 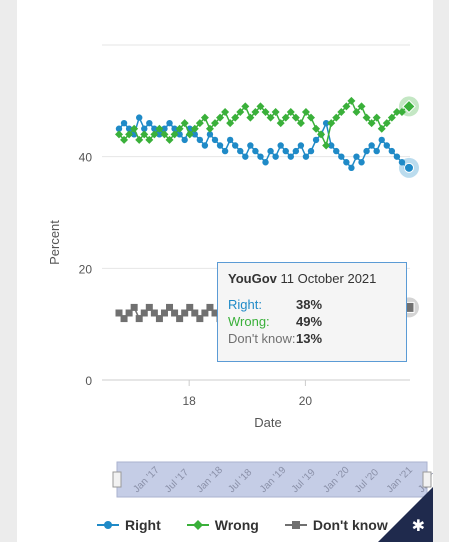 What do you see at coordinates (309, 304) in the screenshot?
I see `tooltip-value-right: 38%` at bounding box center [309, 304].